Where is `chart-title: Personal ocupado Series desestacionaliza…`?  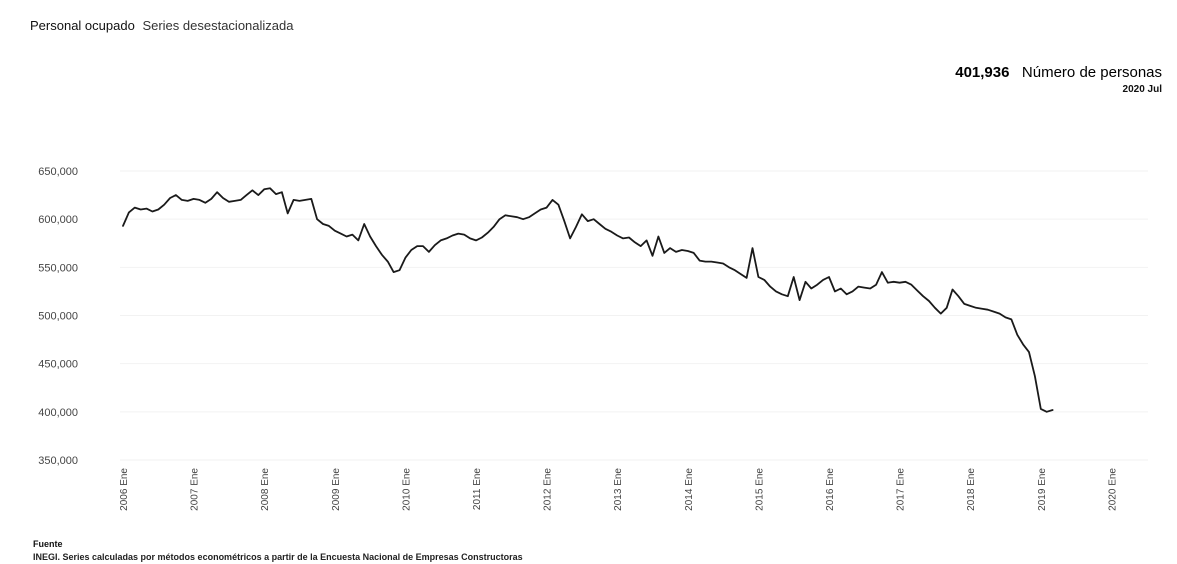
chart-title: Personal ocupado Series desestacionaliza… is located at coordinates (161, 25).